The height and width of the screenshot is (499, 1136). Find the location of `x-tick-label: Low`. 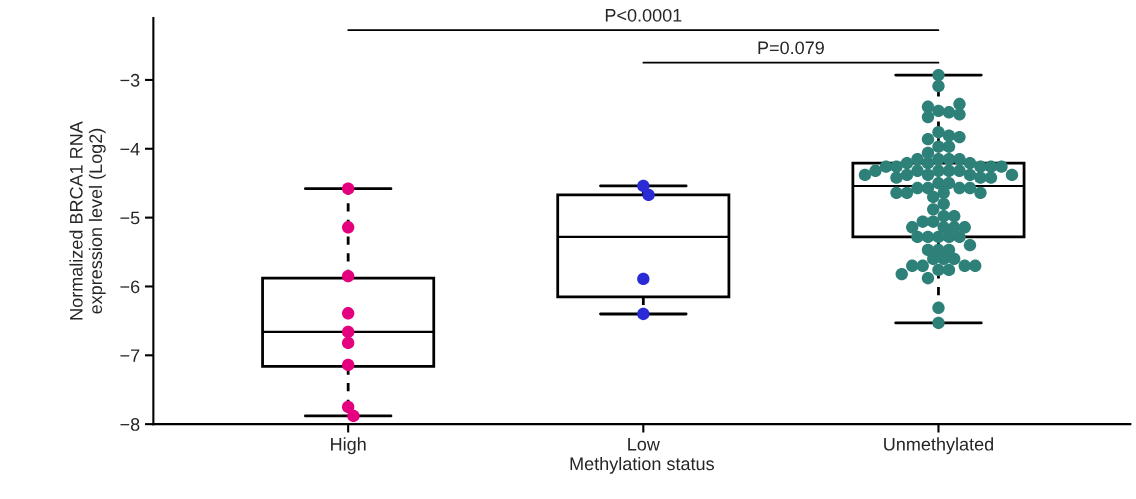

x-tick-label: Low is located at coordinates (644, 444).